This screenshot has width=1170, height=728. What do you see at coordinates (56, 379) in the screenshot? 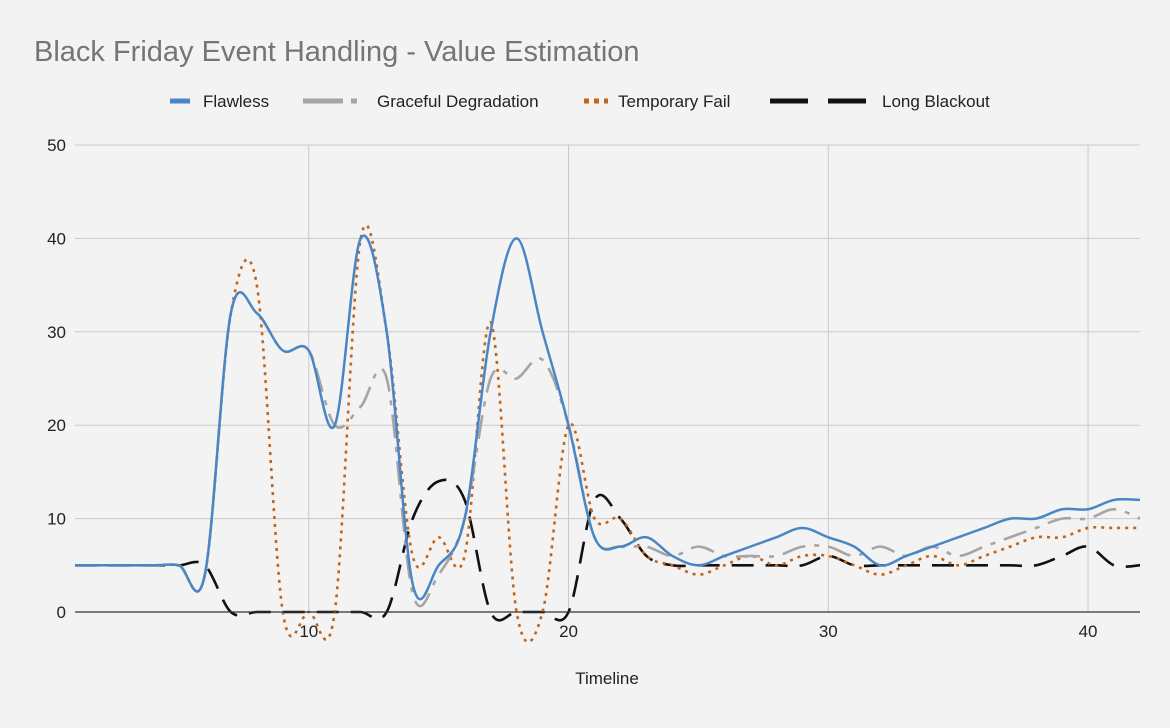
I see `y-axis-ticks: 0 10 20 30 40 50` at bounding box center [56, 379].